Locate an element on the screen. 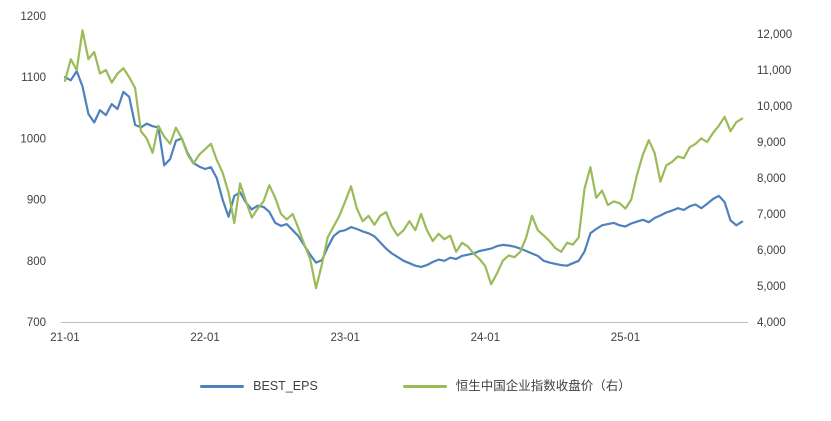 The width and height of the screenshot is (831, 421). legend-line-swatch-blue is located at coordinates (222, 386).